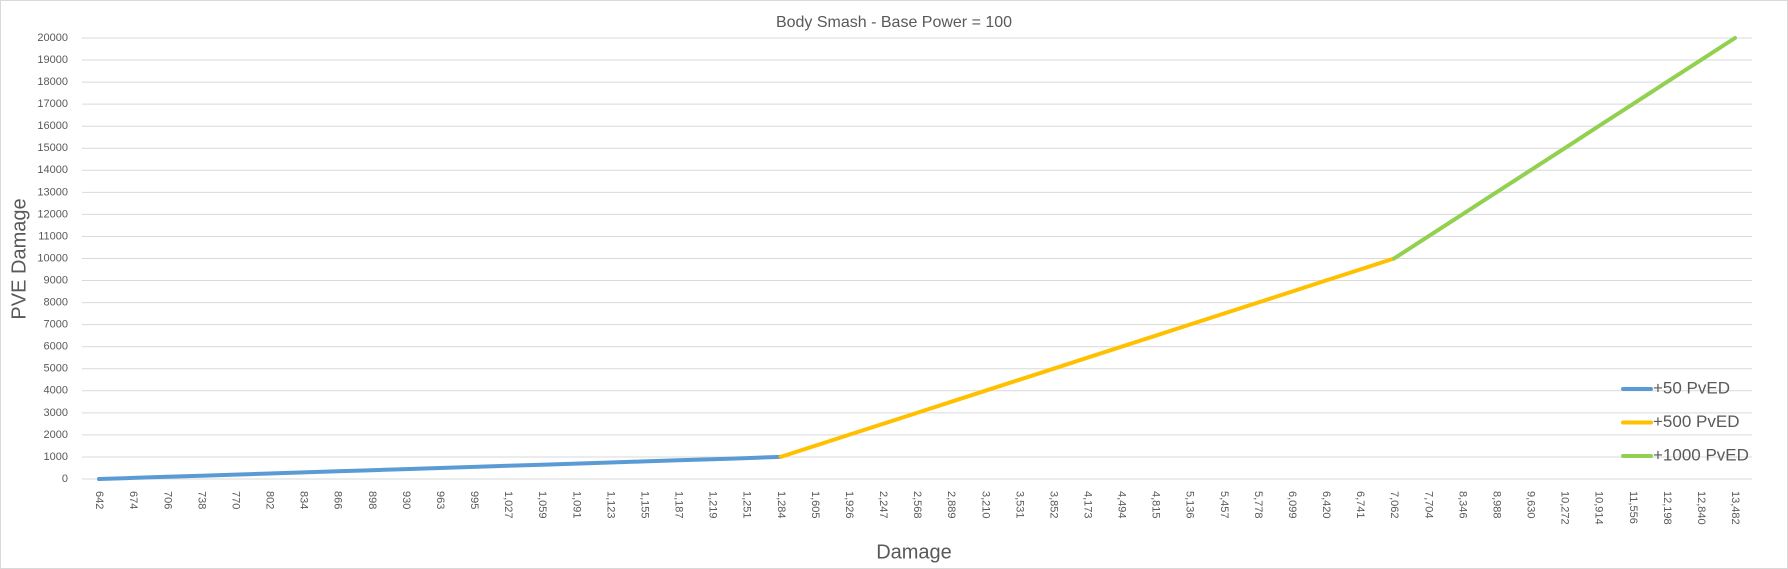 This screenshot has height=569, width=1788. Describe the element at coordinates (1019, 505) in the screenshot. I see `x-tick-label: 3,531` at that location.